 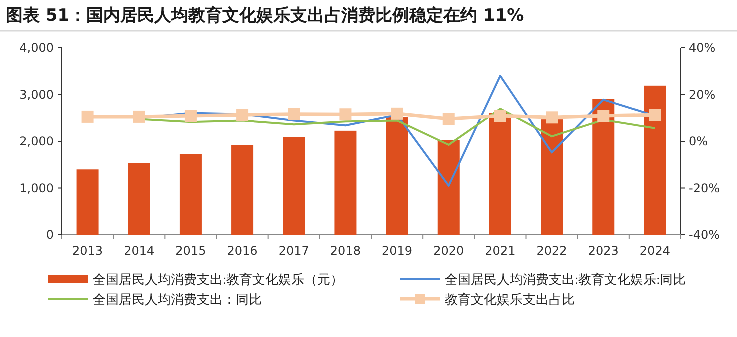 What do you see at coordinates (177, 299) in the screenshot?
I see `legend-label: 全国居民人均消费支出：同比` at bounding box center [177, 299].